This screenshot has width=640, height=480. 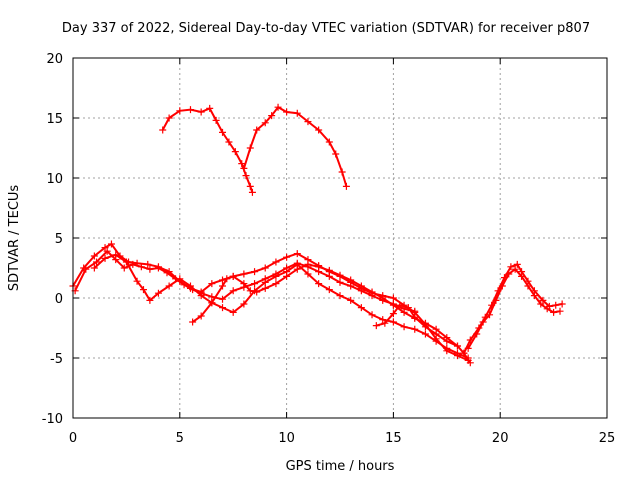 What do you see at coordinates (54, 179) in the screenshot?
I see `y-tick-label: 10` at bounding box center [54, 179].